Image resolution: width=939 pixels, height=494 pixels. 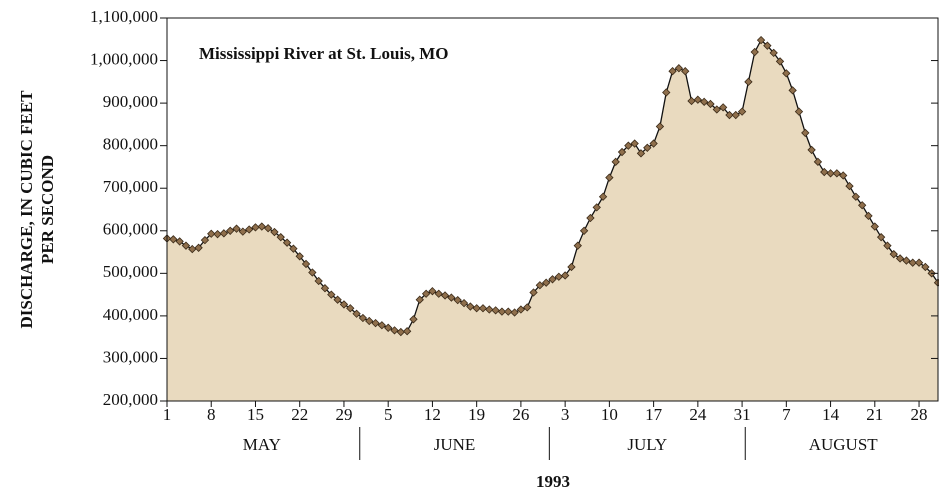 What do you see at coordinates (520, 414) in the screenshot?
I see `x-tick-label: 26` at bounding box center [520, 414].